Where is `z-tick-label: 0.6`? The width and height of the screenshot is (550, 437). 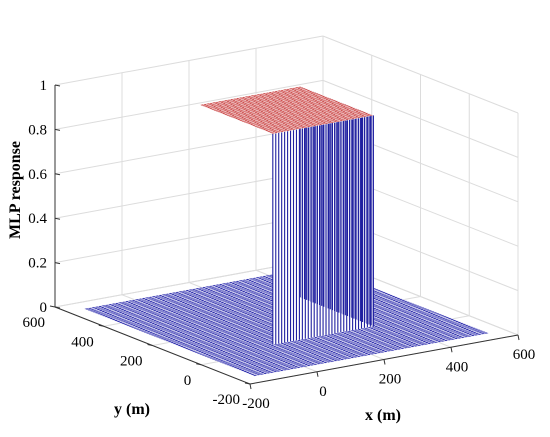
z-tick-label: 0.6 is located at coordinates (37, 175).